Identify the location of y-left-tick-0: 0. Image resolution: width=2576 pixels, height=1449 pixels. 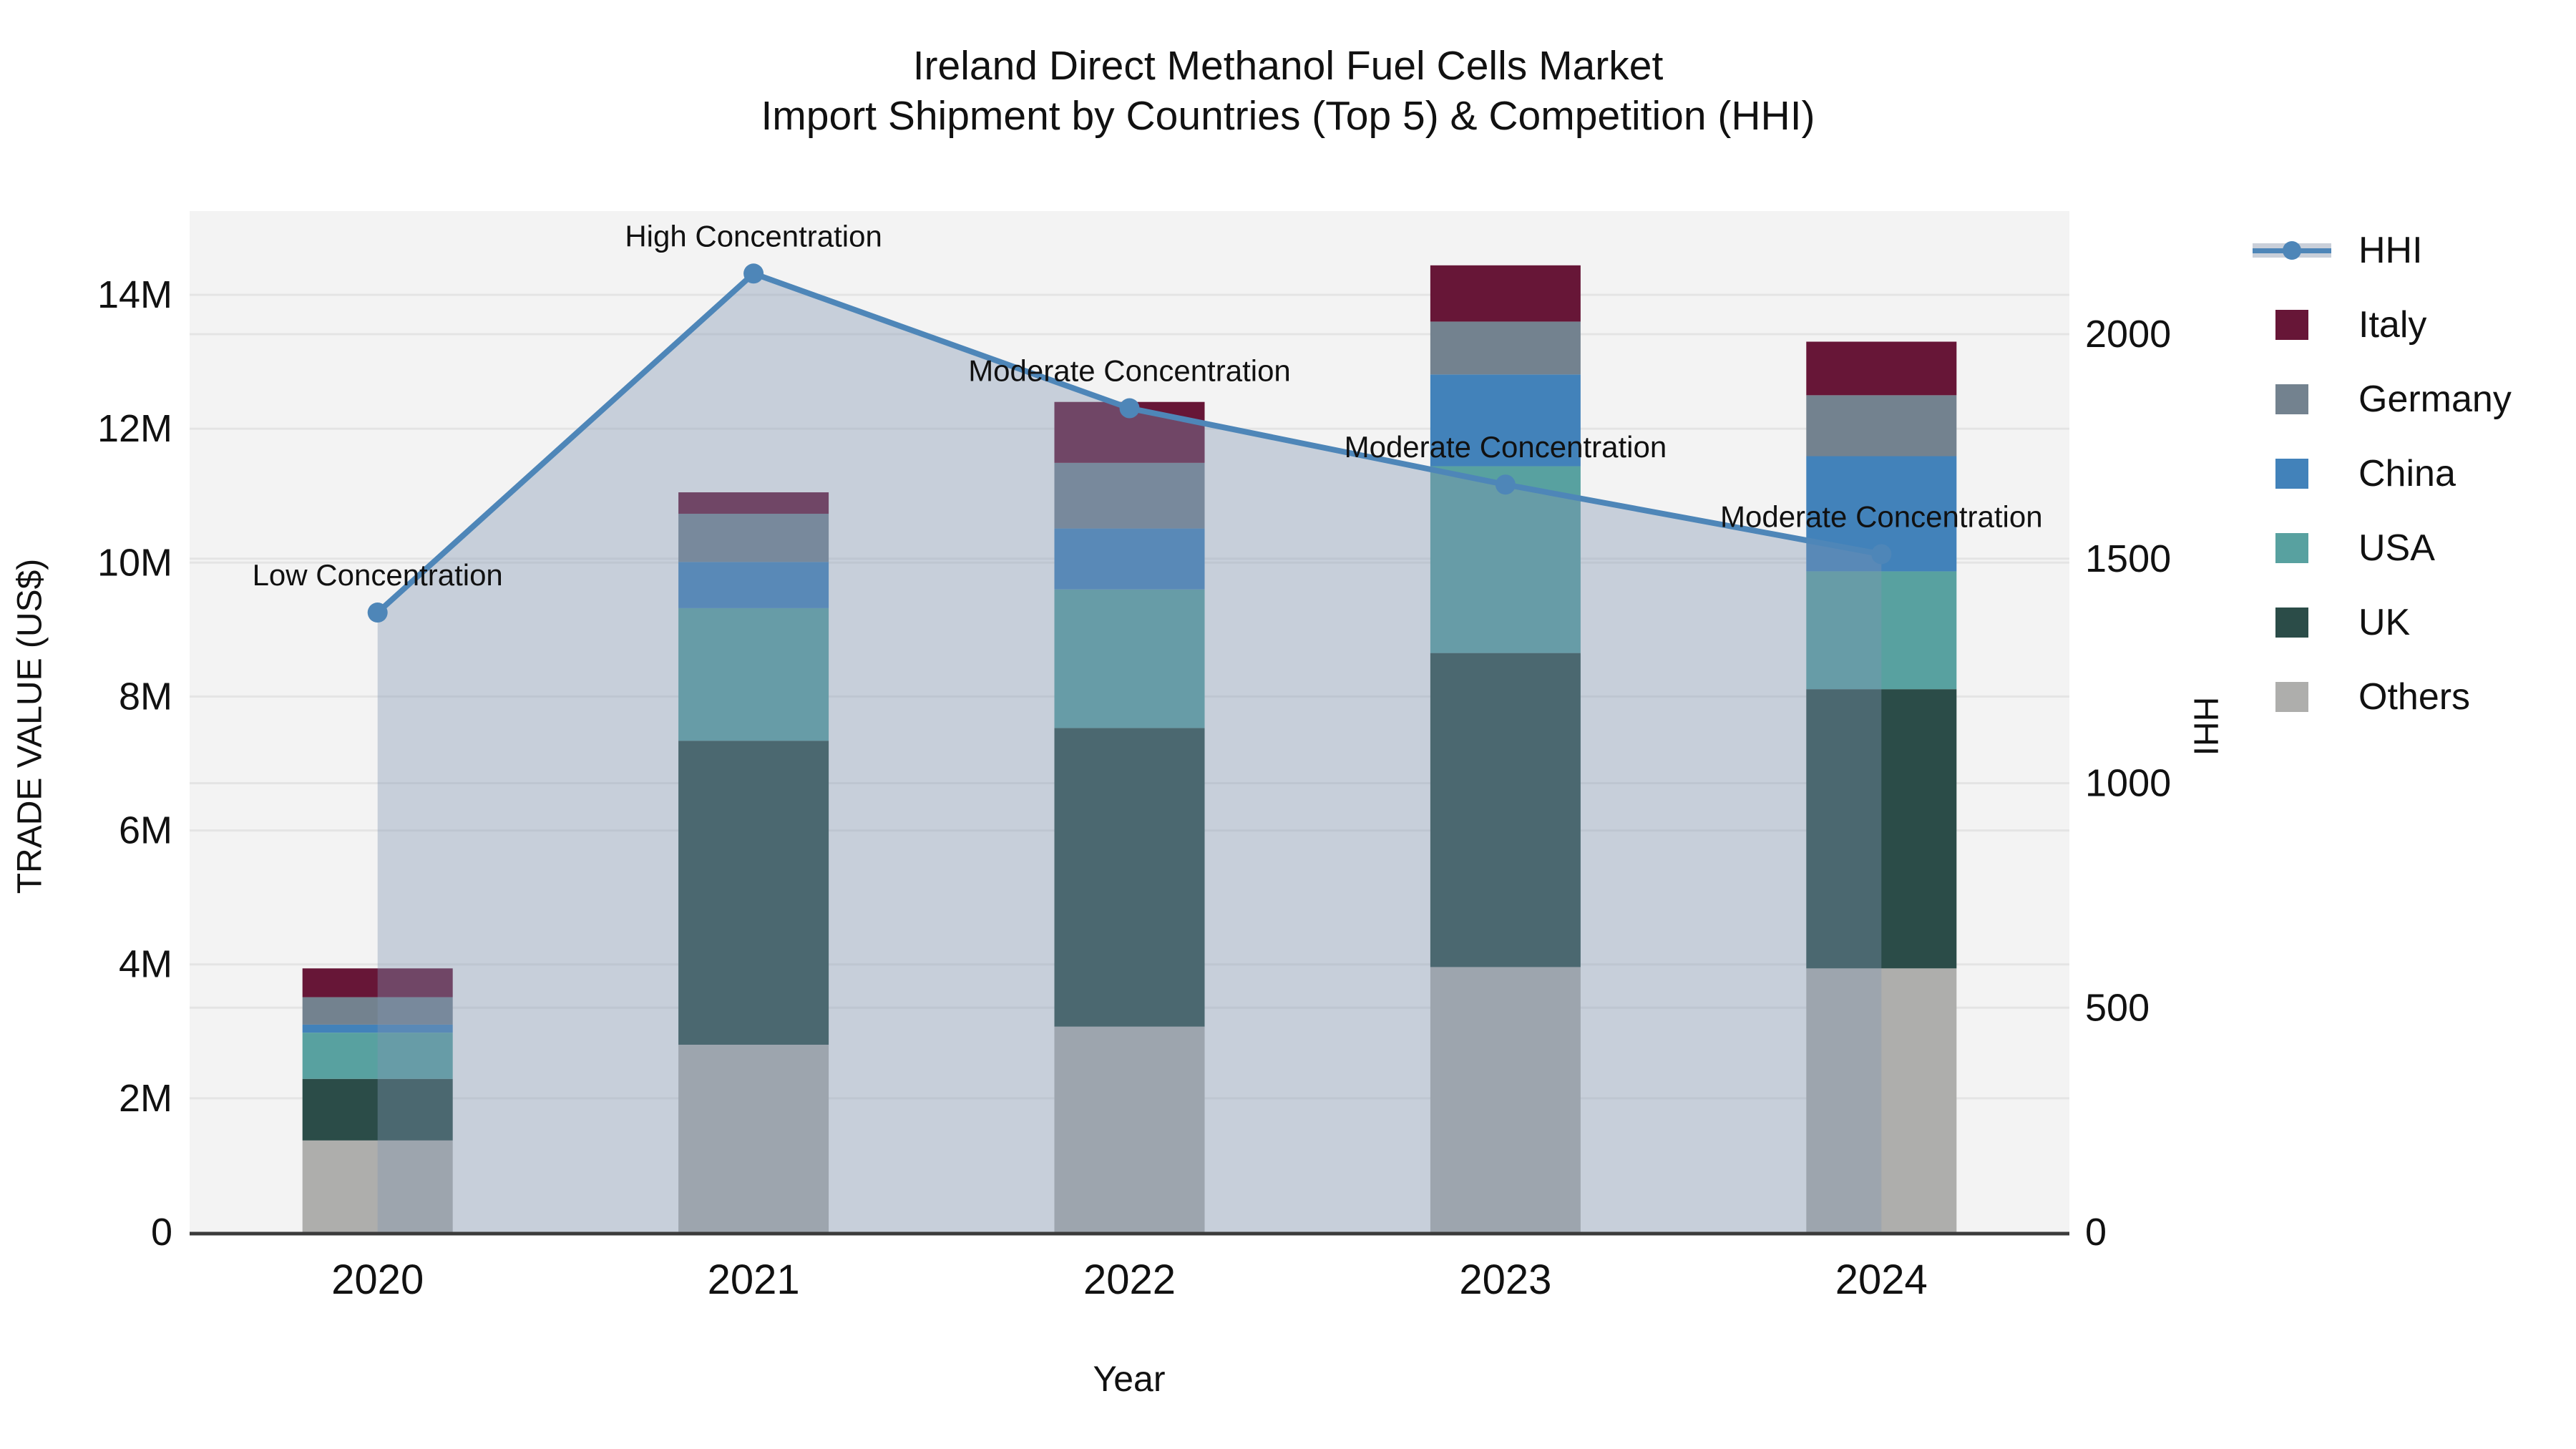
(161, 1232).